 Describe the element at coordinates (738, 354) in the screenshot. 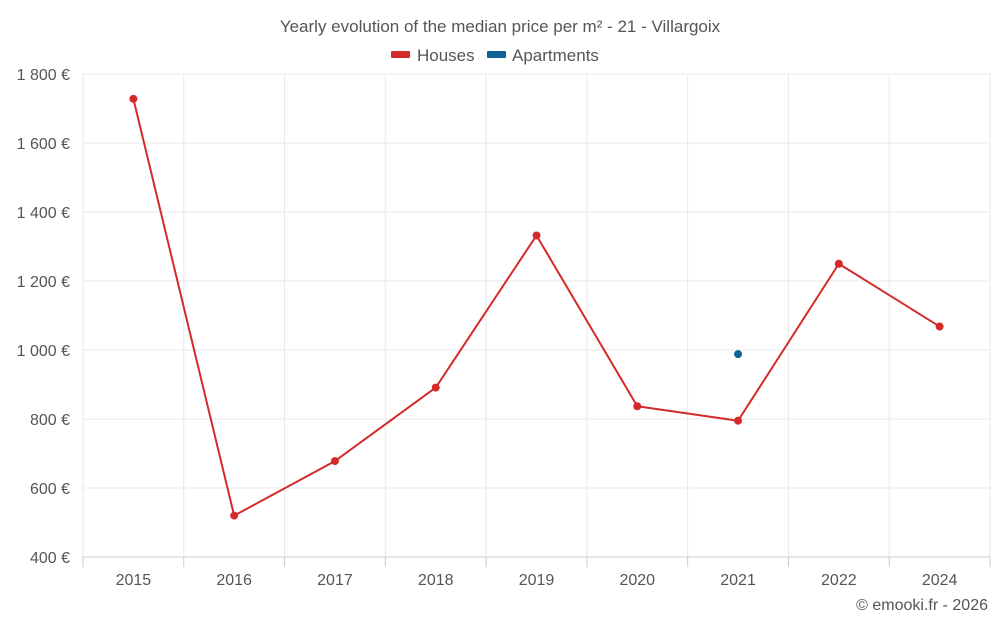

I see `data-point-apartments-2021` at that location.